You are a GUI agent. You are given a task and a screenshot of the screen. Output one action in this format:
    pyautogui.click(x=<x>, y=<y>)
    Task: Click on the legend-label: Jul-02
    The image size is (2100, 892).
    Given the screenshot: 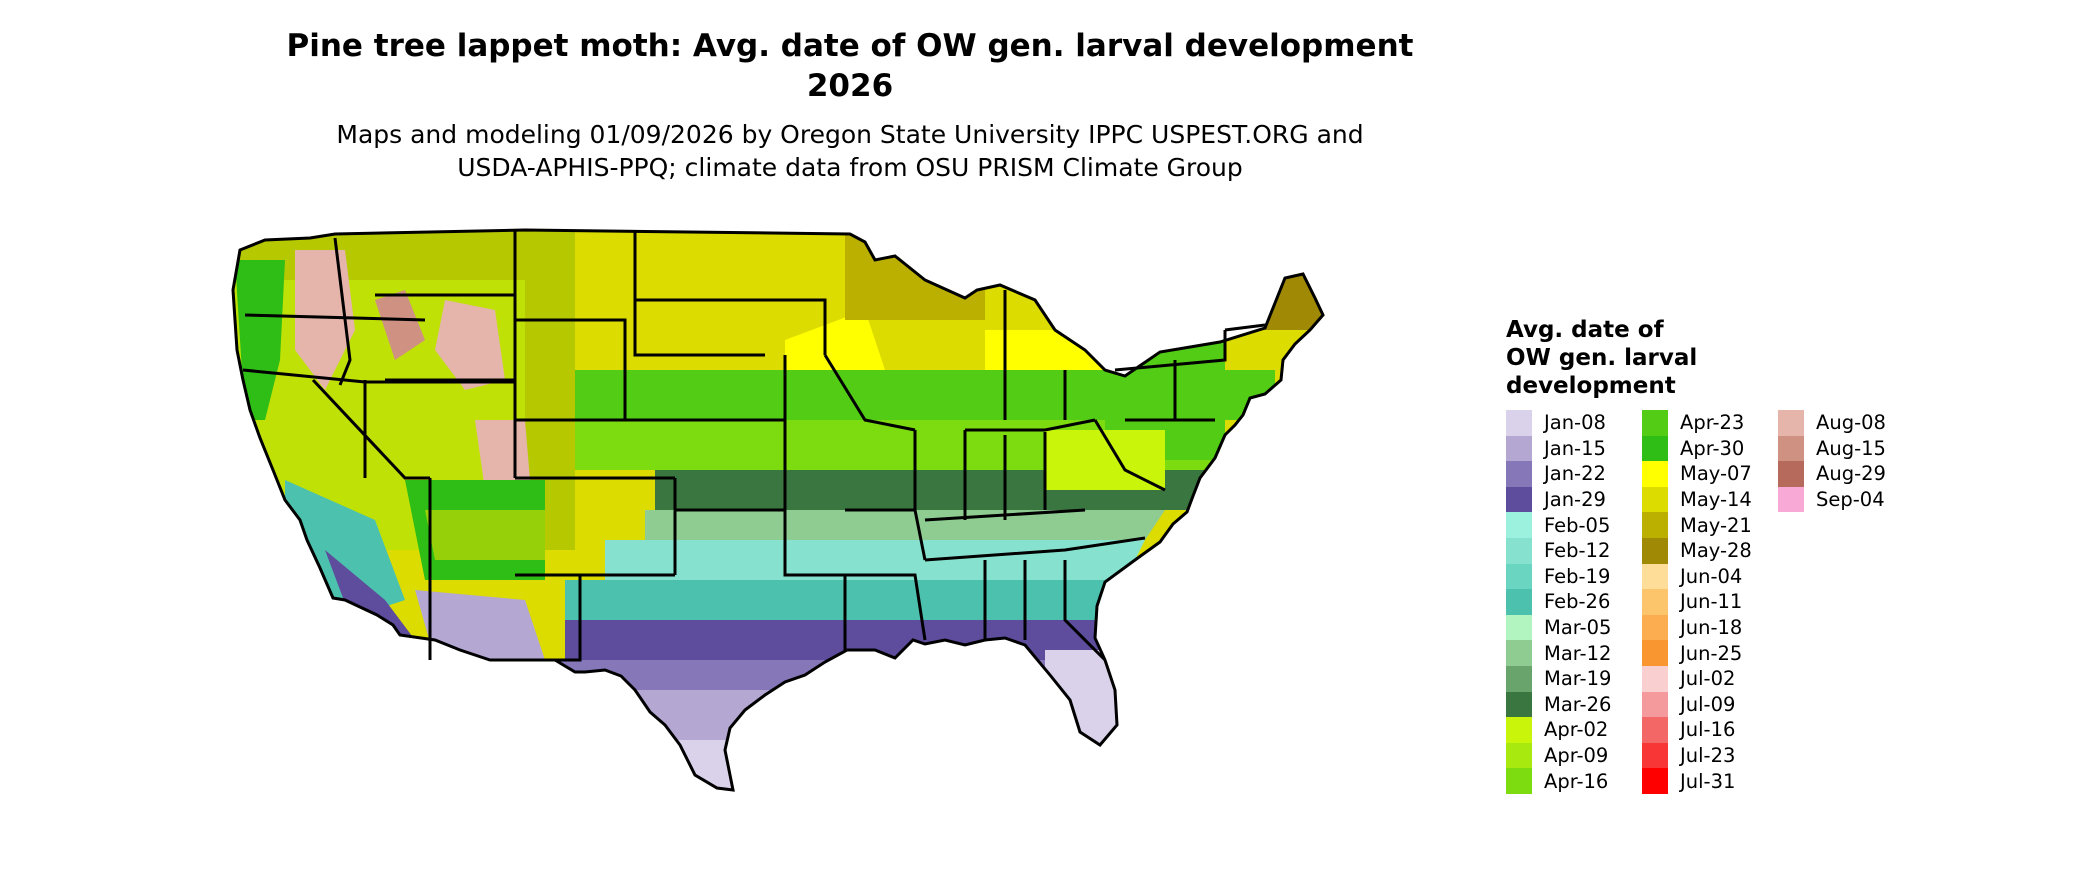 What is the action you would take?
    pyautogui.click(x=1708, y=679)
    